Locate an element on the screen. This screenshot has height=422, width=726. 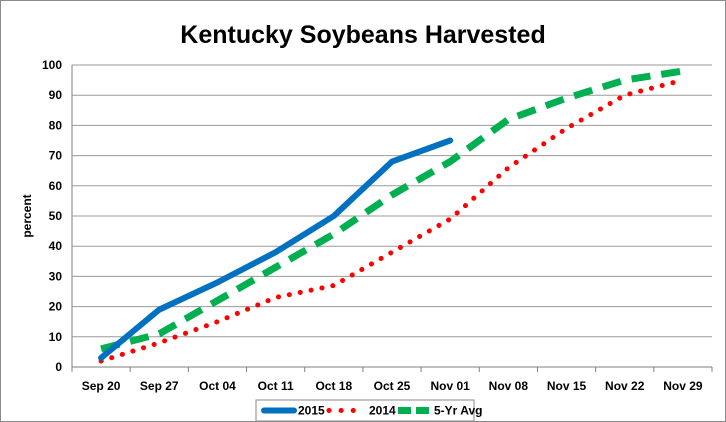
x-tick-label: Nov 01 is located at coordinates (451, 386).